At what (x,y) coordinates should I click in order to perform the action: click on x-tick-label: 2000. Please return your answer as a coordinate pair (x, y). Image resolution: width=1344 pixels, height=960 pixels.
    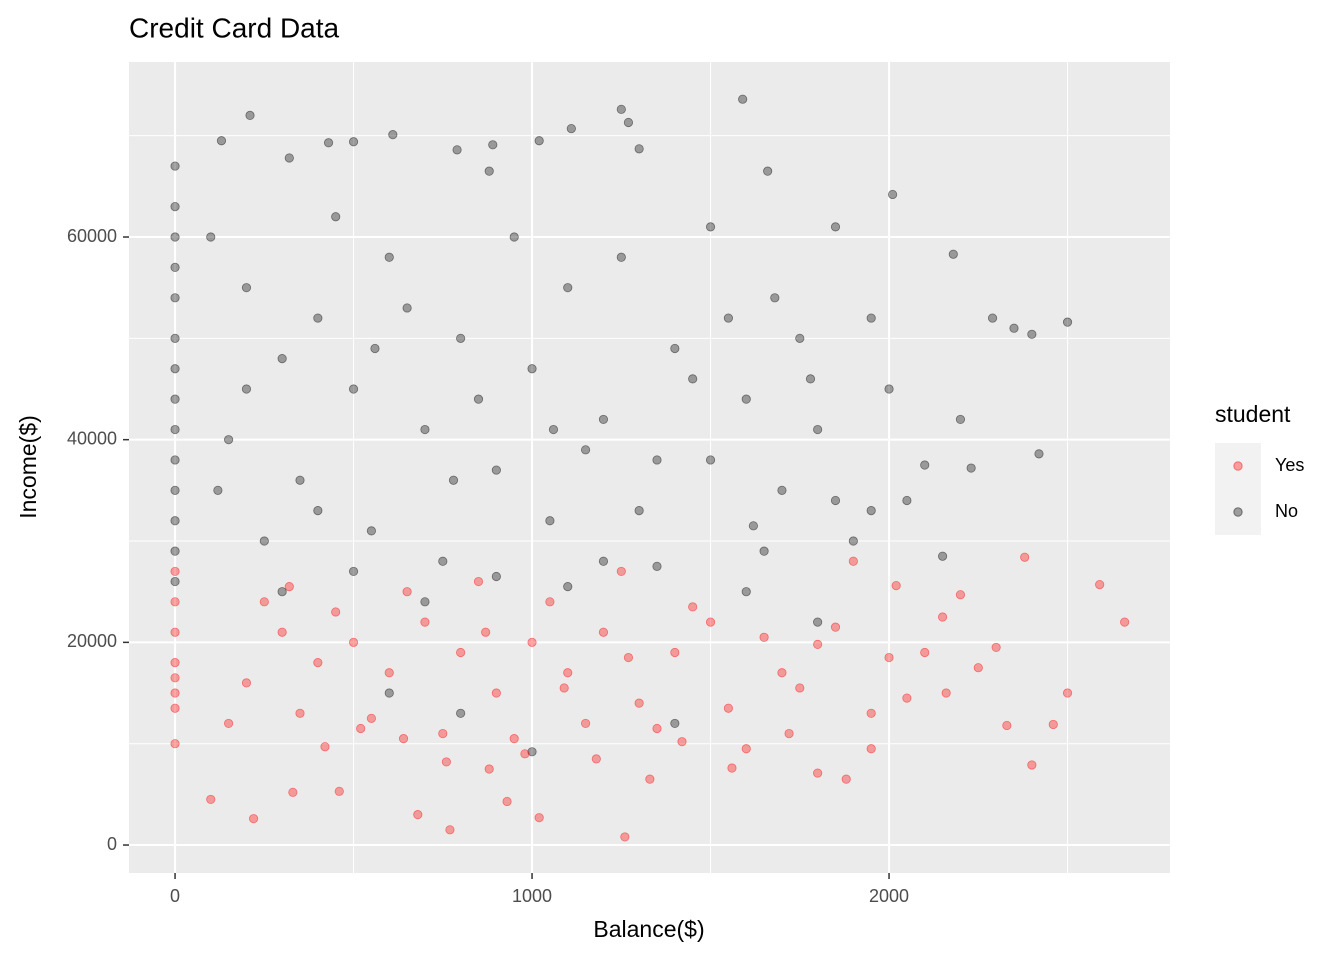
    Looking at the image, I should click on (889, 896).